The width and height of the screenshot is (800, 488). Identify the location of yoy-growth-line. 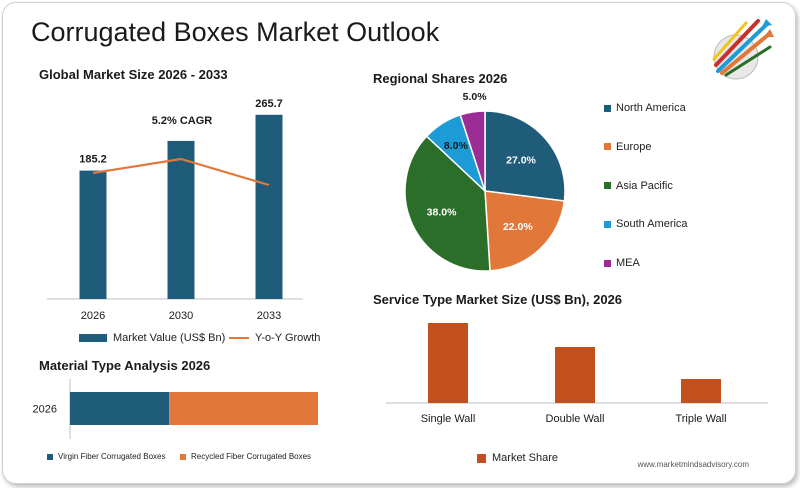
(181, 172).